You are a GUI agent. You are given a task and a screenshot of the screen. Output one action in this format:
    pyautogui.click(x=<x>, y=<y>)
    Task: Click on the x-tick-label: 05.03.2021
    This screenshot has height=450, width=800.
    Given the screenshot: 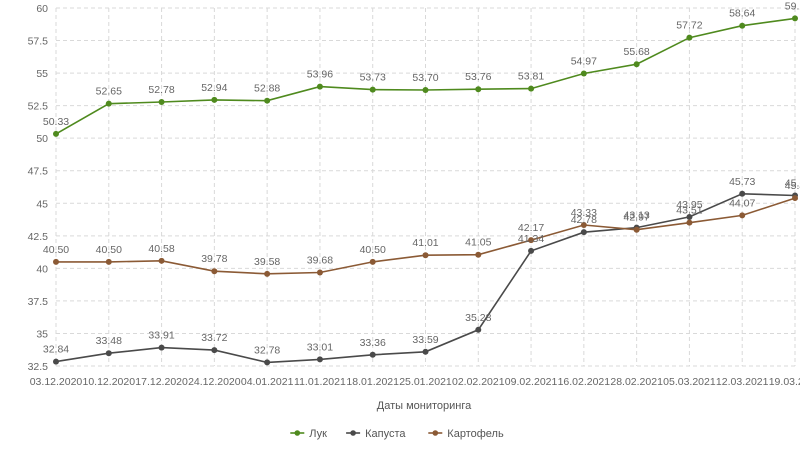 What is the action you would take?
    pyautogui.click(x=689, y=382)
    